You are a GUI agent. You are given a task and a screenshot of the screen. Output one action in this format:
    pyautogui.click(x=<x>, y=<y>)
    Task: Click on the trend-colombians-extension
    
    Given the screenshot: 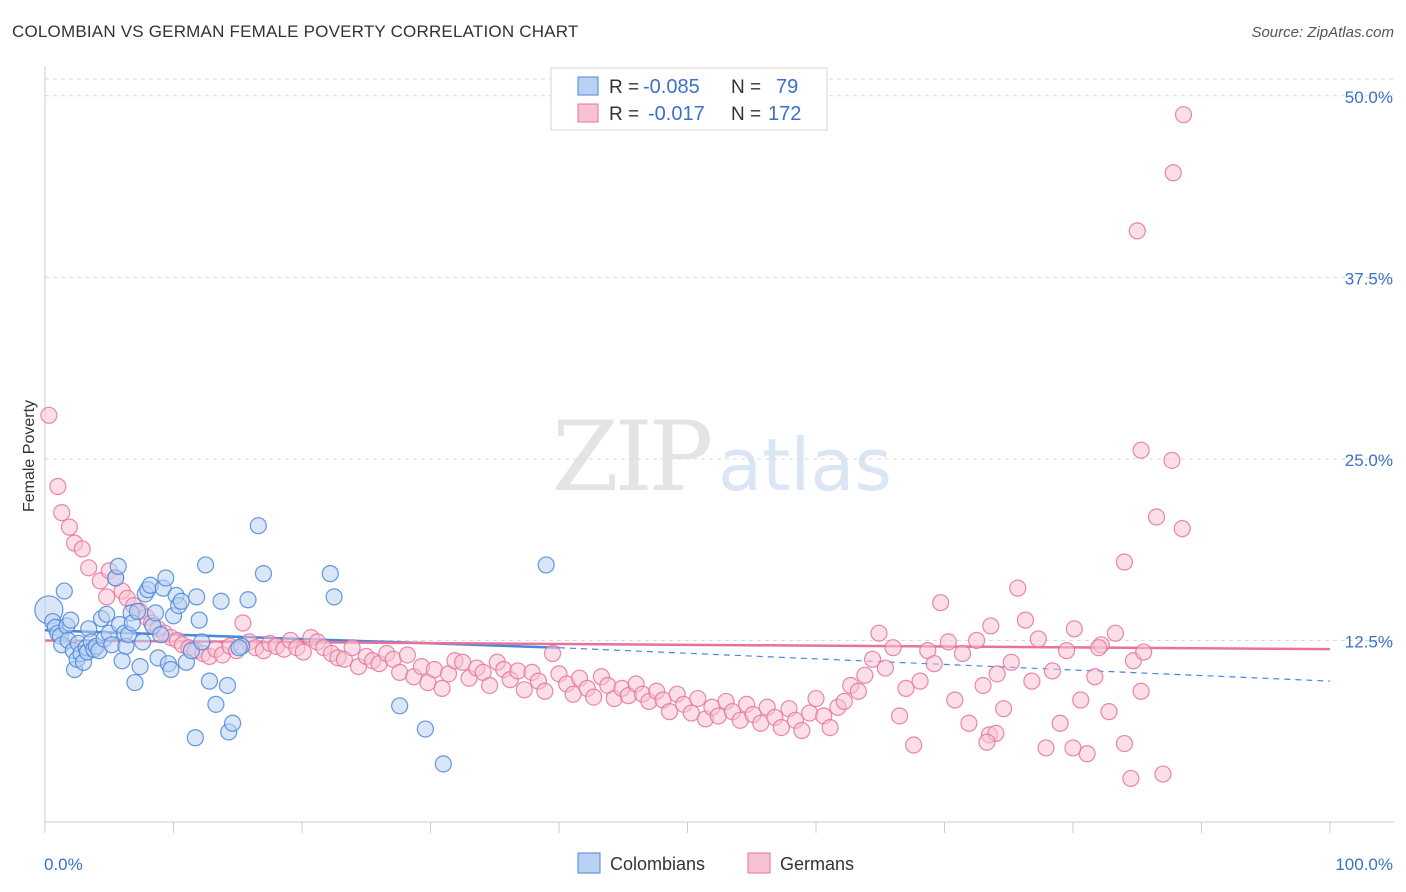 What is the action you would take?
    pyautogui.click(x=944, y=664)
    